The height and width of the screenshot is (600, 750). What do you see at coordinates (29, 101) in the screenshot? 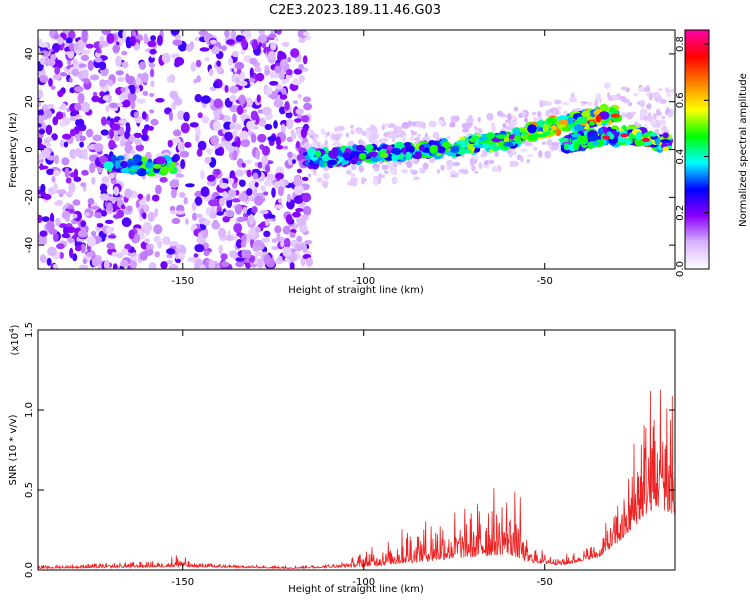
I see `y-tick-label: 20` at bounding box center [29, 101].